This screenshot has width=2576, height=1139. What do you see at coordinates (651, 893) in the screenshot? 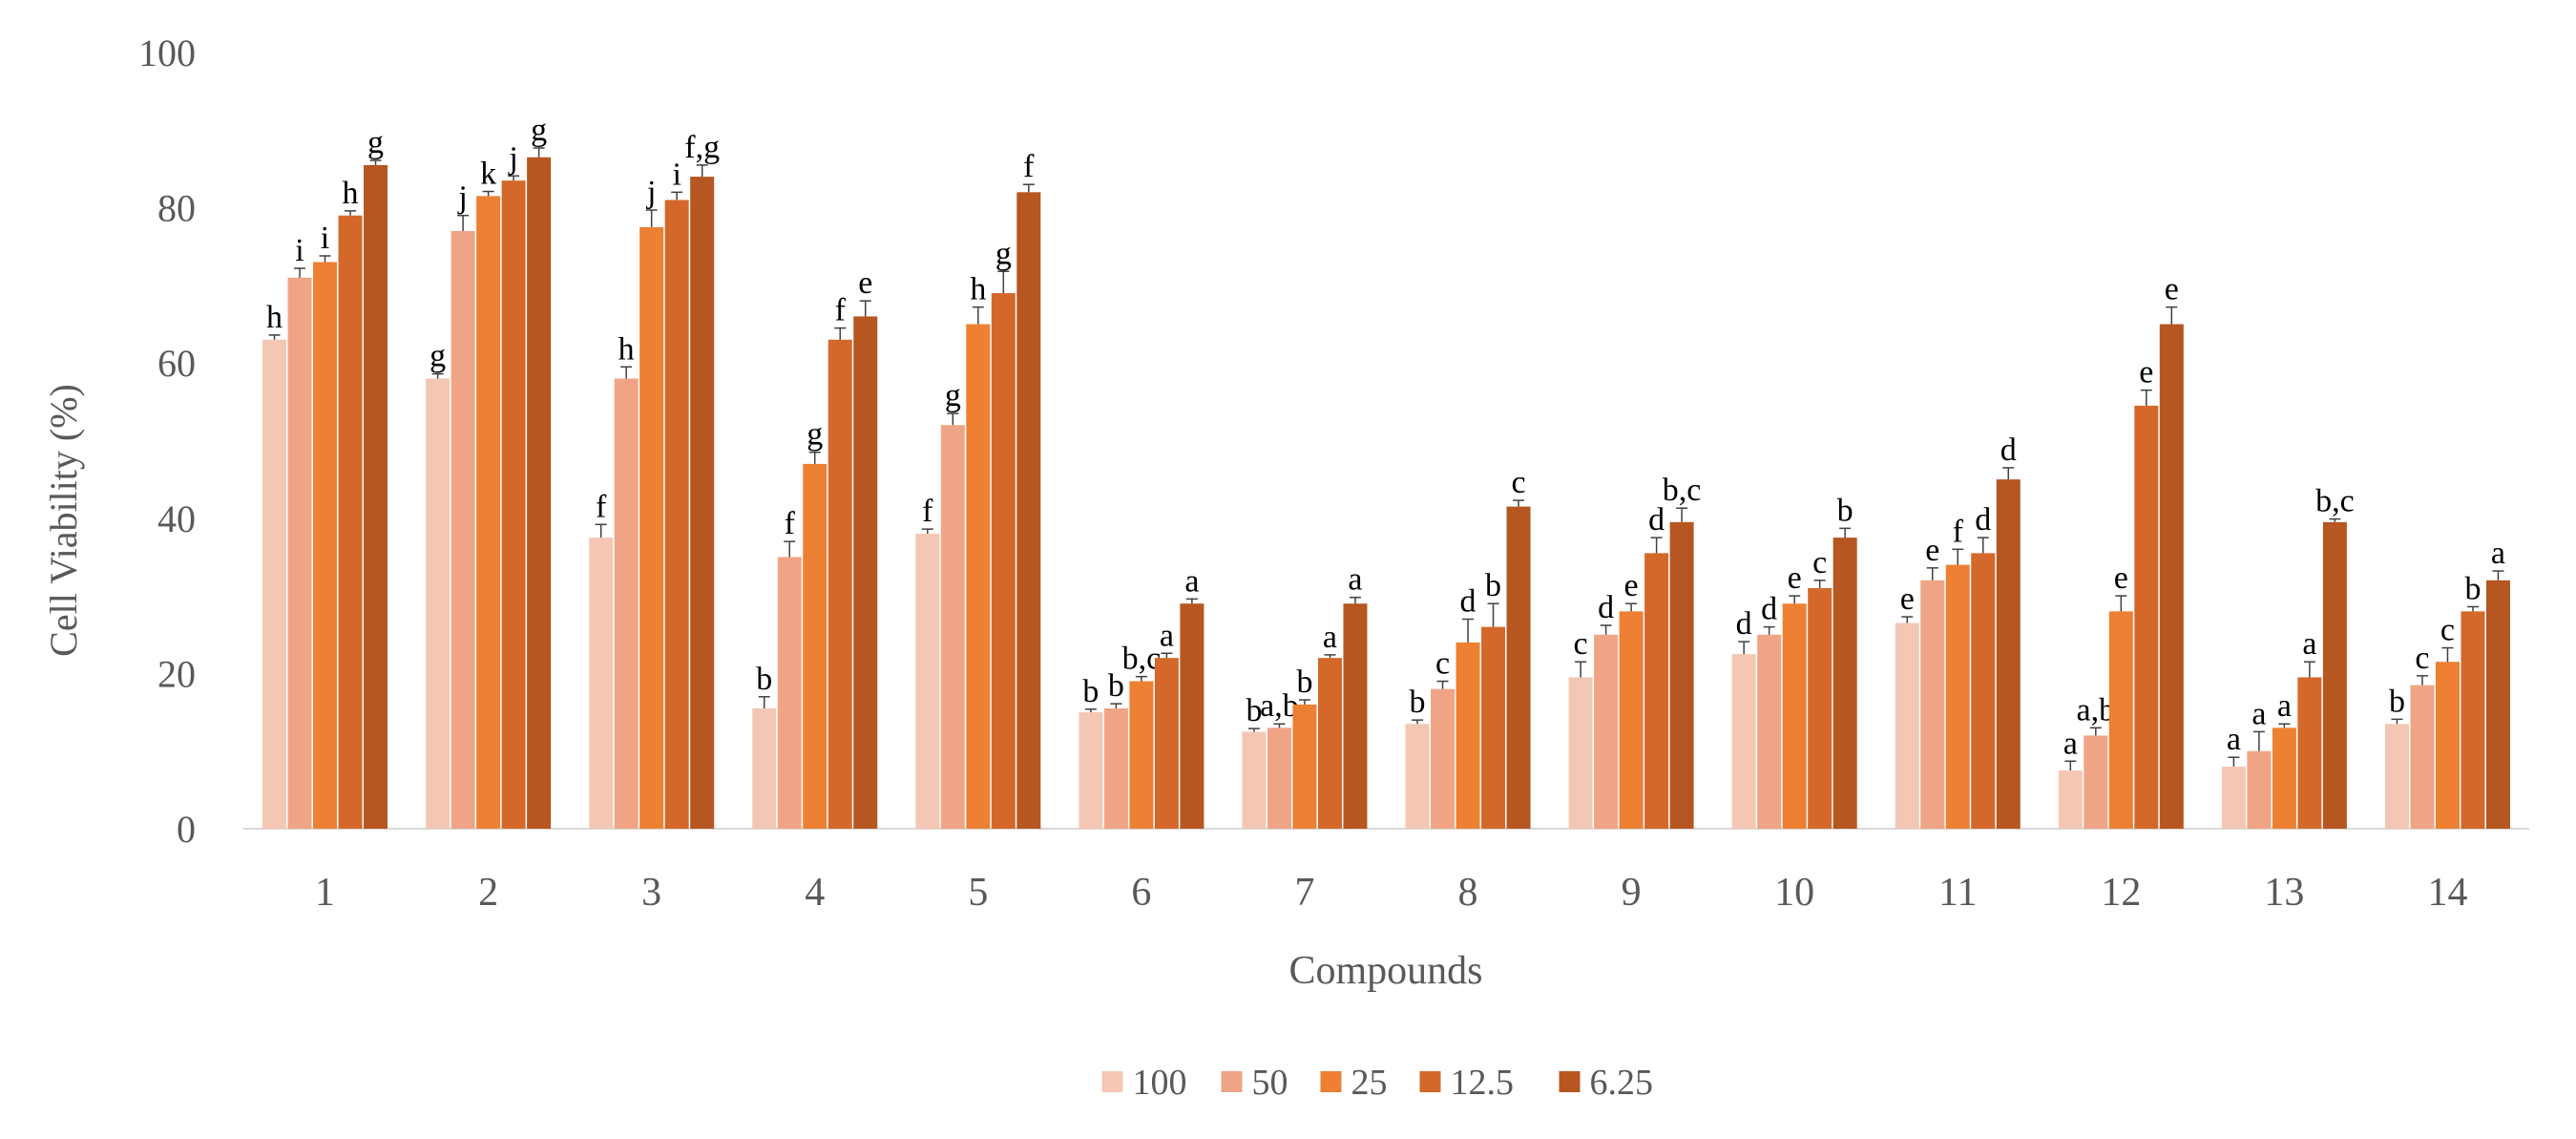
I see `x-tick-label: 3` at bounding box center [651, 893].